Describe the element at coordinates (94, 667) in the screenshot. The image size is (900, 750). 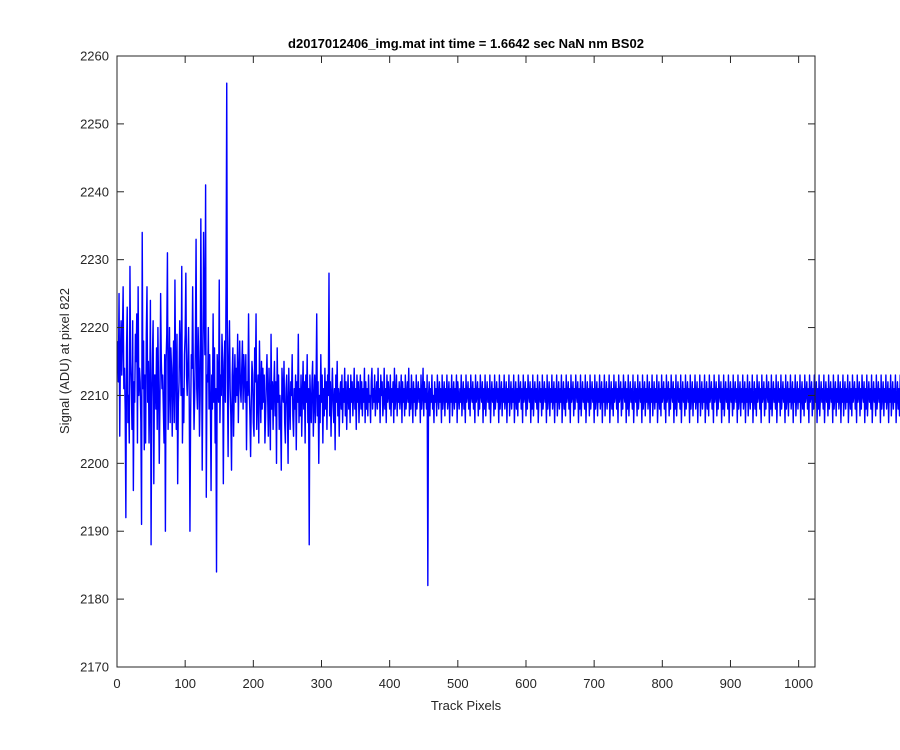
I see `y-tick-label: 2170` at that location.